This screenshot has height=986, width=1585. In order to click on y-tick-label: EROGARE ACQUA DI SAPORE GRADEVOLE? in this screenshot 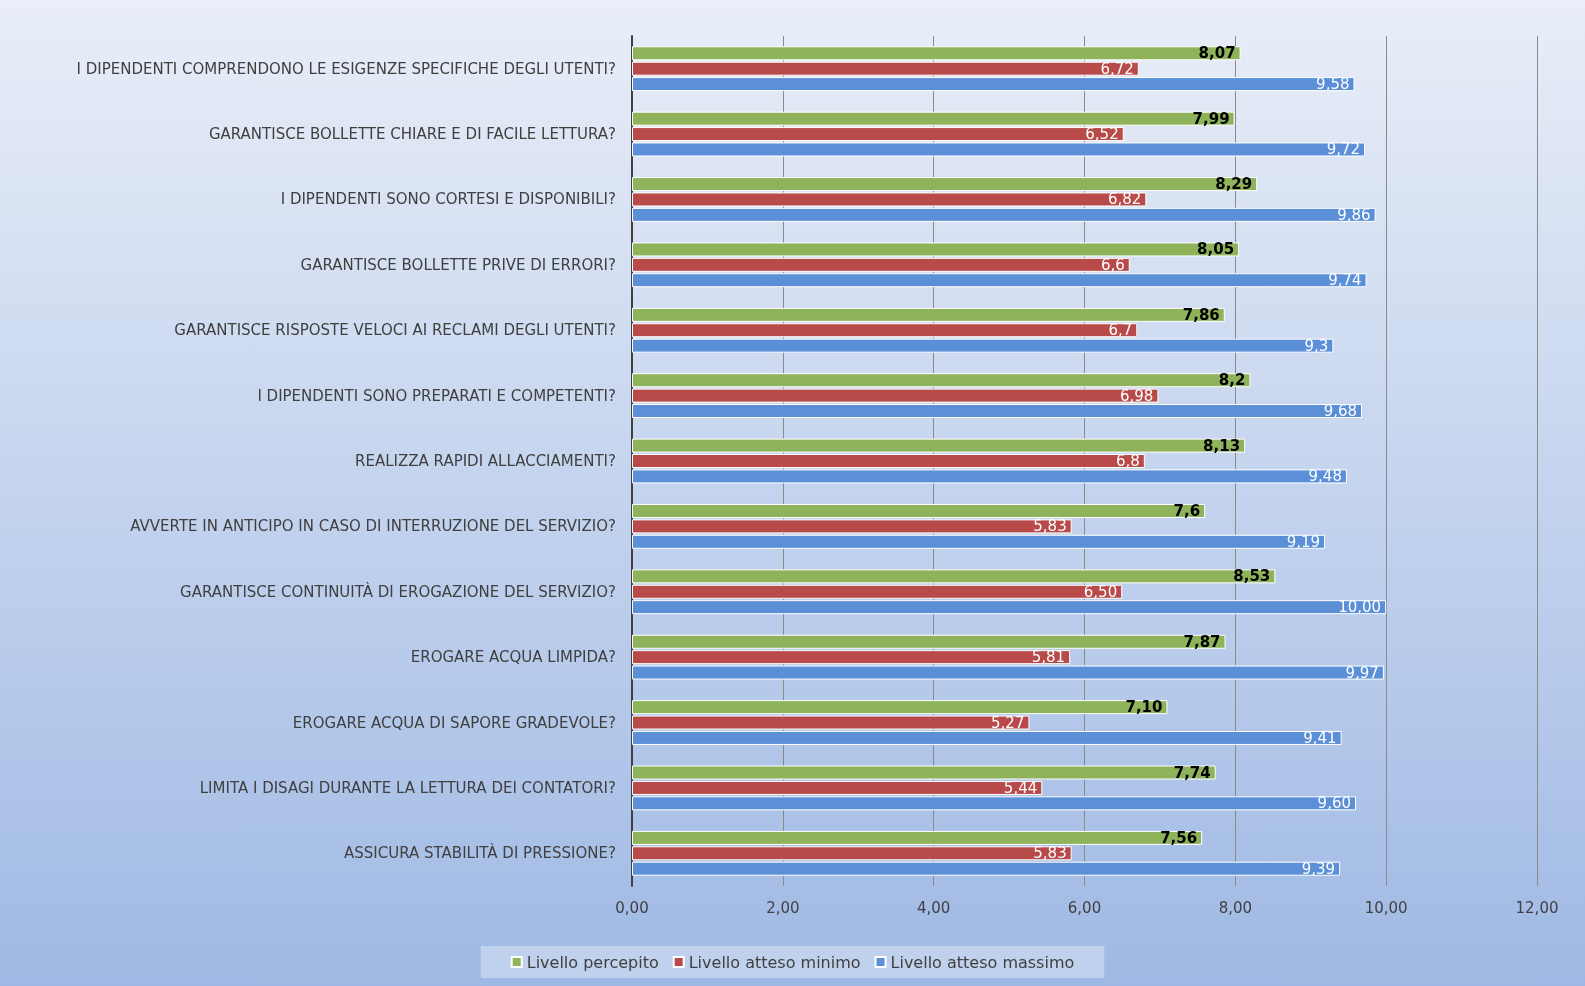, I will do `click(454, 722)`.